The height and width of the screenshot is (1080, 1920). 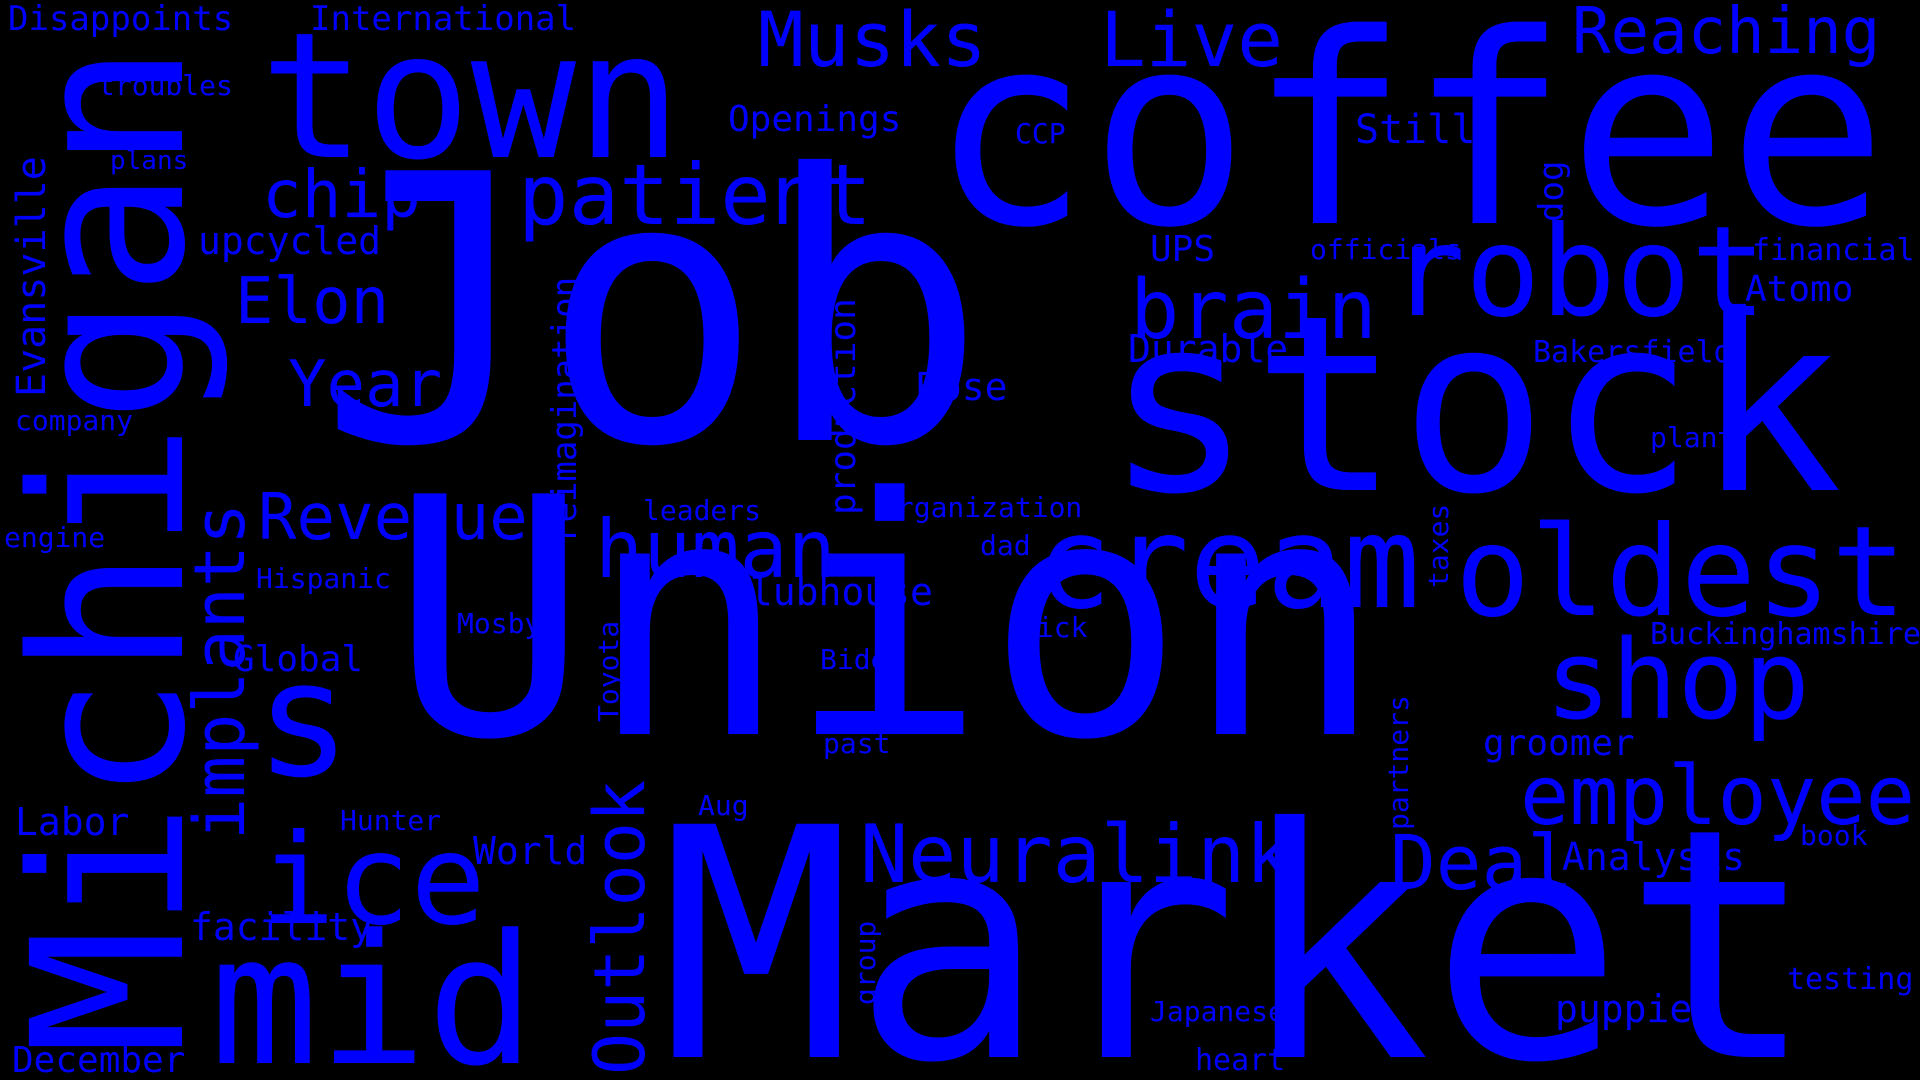 I want to click on word-taxes: taxes, so click(x=1438, y=545).